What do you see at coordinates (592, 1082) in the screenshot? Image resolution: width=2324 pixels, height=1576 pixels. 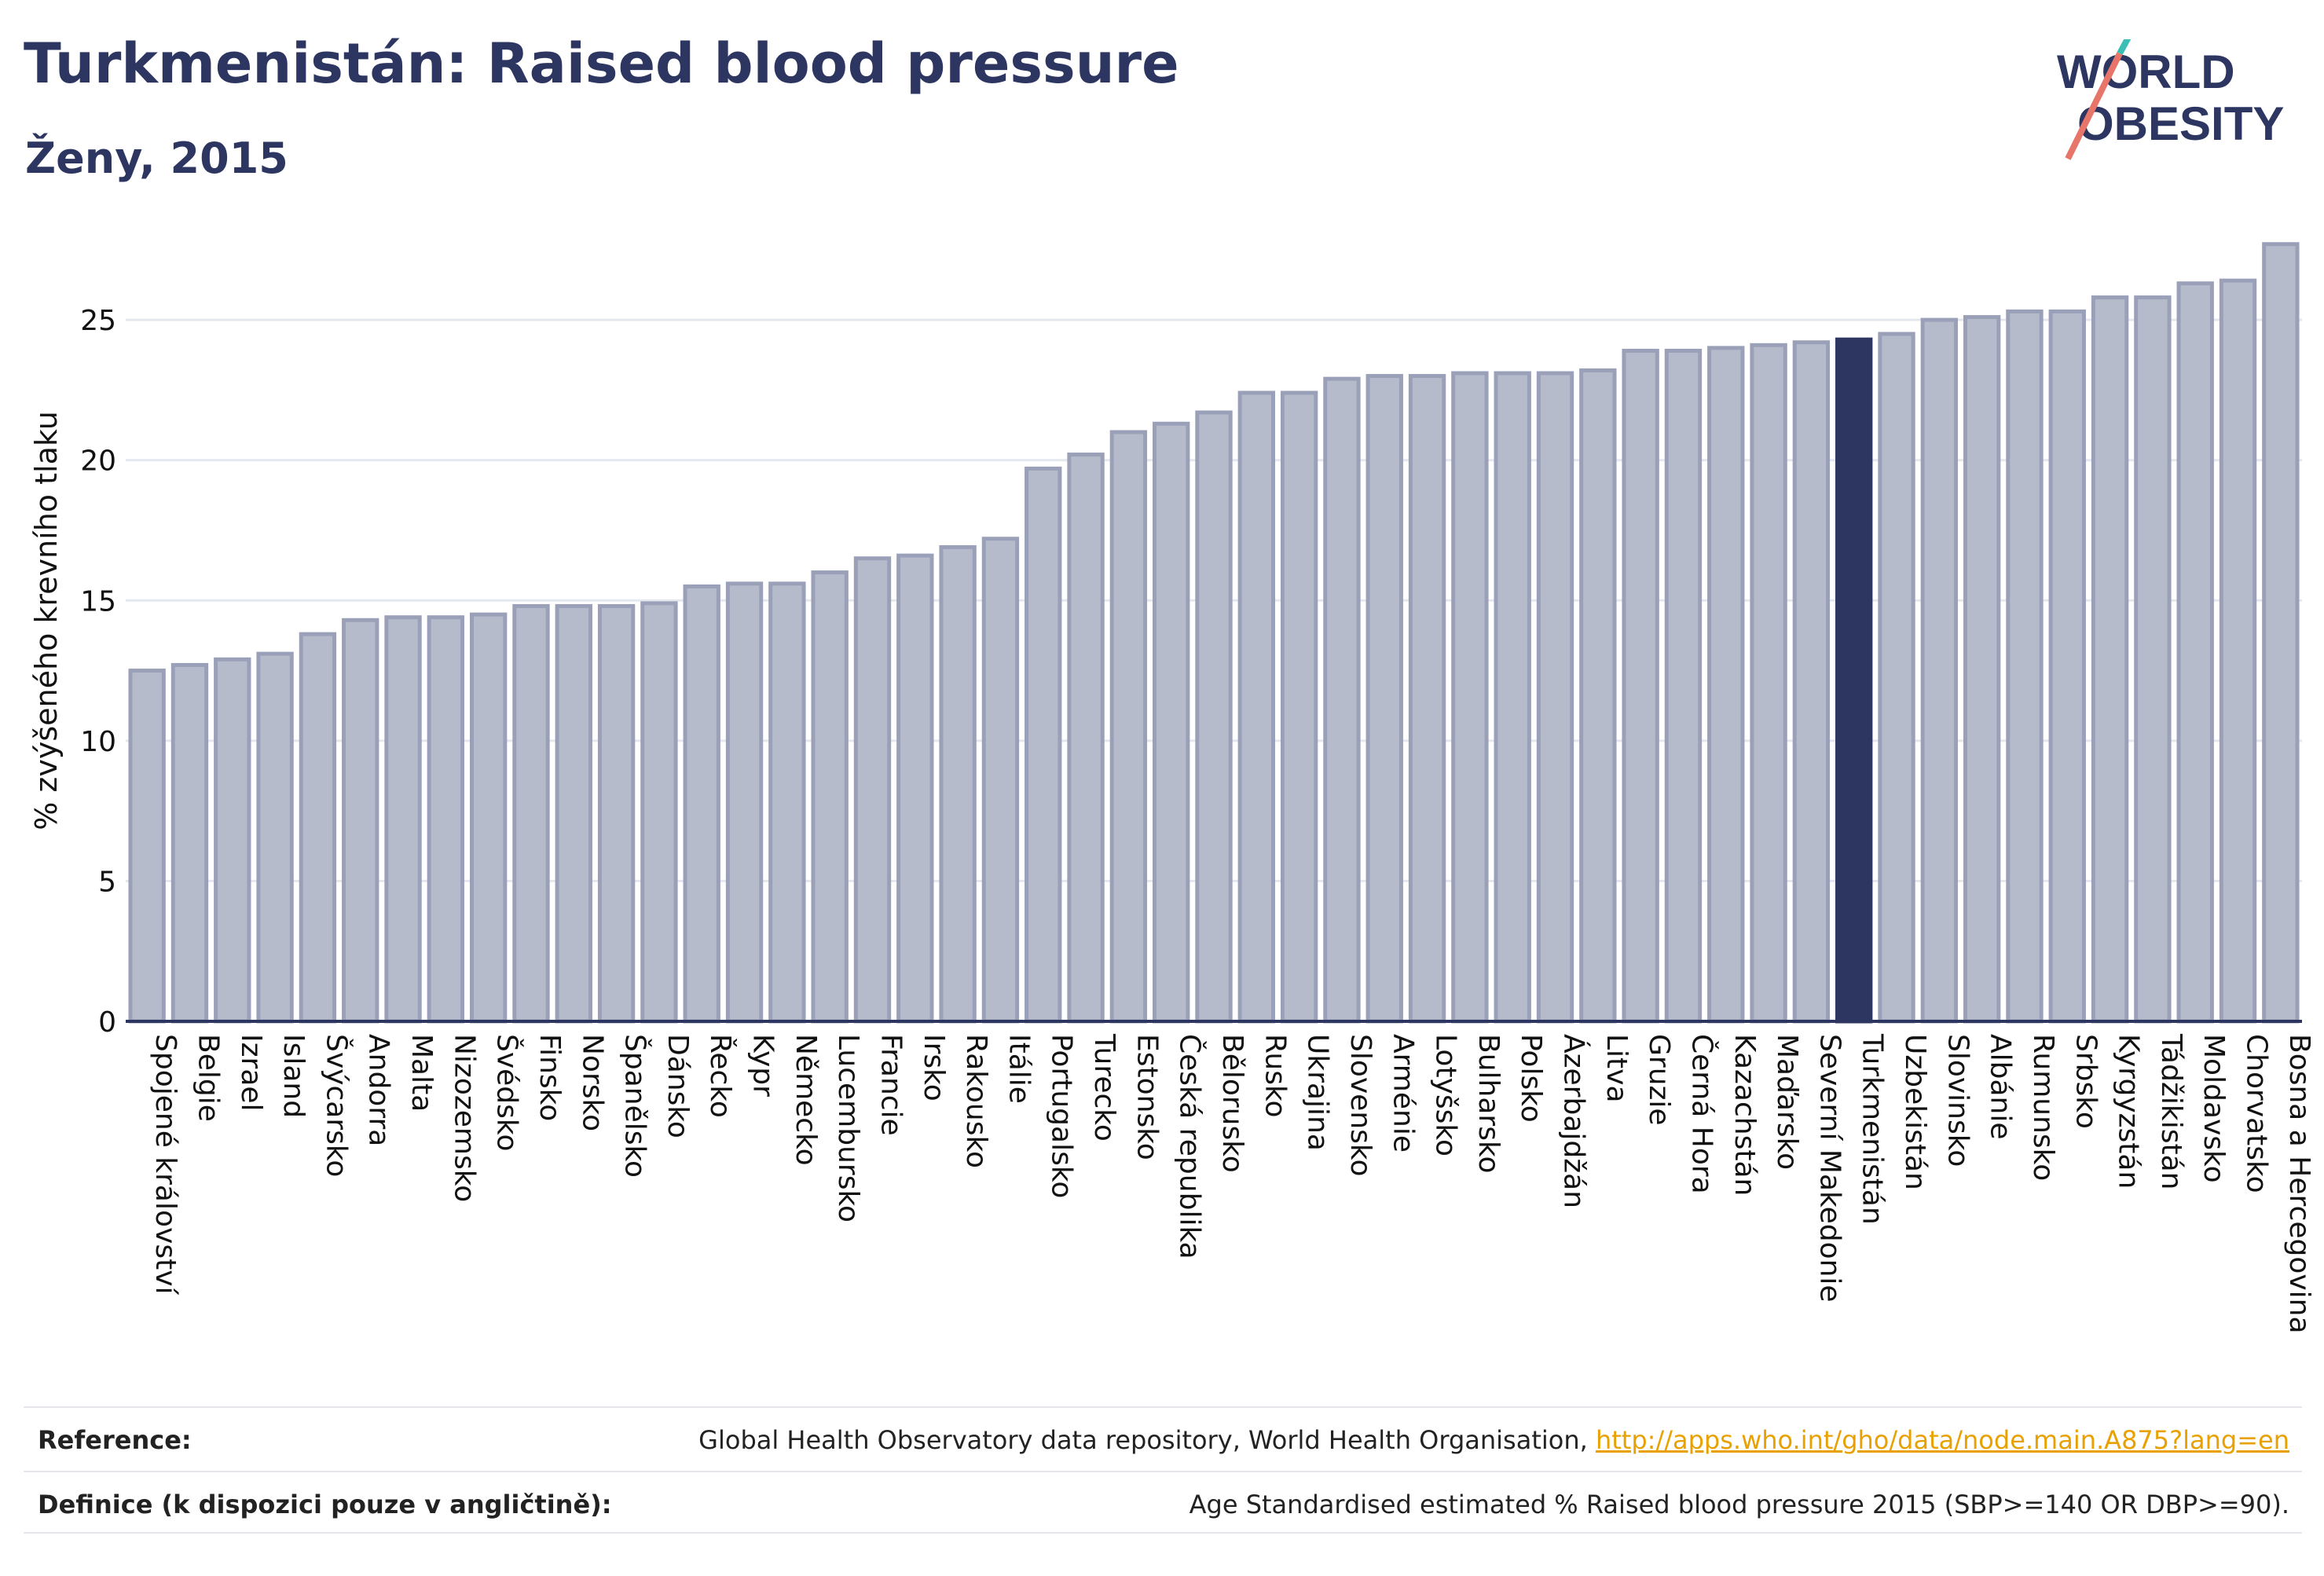 I see `x-tick-label: Norsko` at bounding box center [592, 1082].